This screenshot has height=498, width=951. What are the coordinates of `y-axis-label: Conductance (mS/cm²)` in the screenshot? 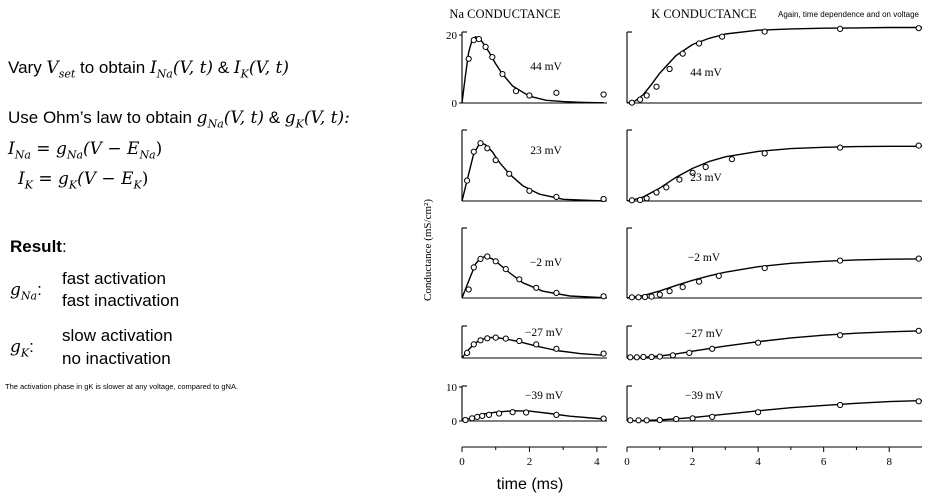 It's located at (428, 250).